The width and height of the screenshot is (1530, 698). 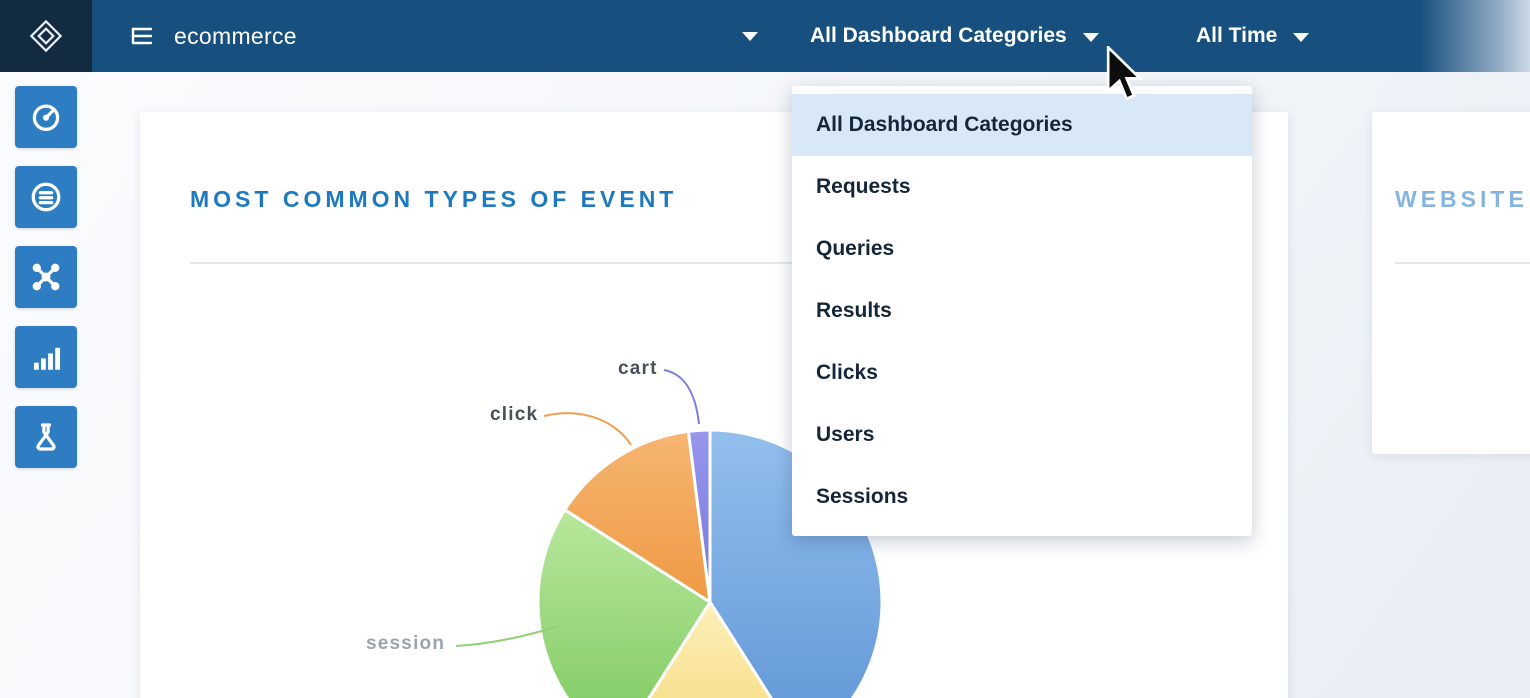 I want to click on dropdown-item-users: Users, so click(x=845, y=434).